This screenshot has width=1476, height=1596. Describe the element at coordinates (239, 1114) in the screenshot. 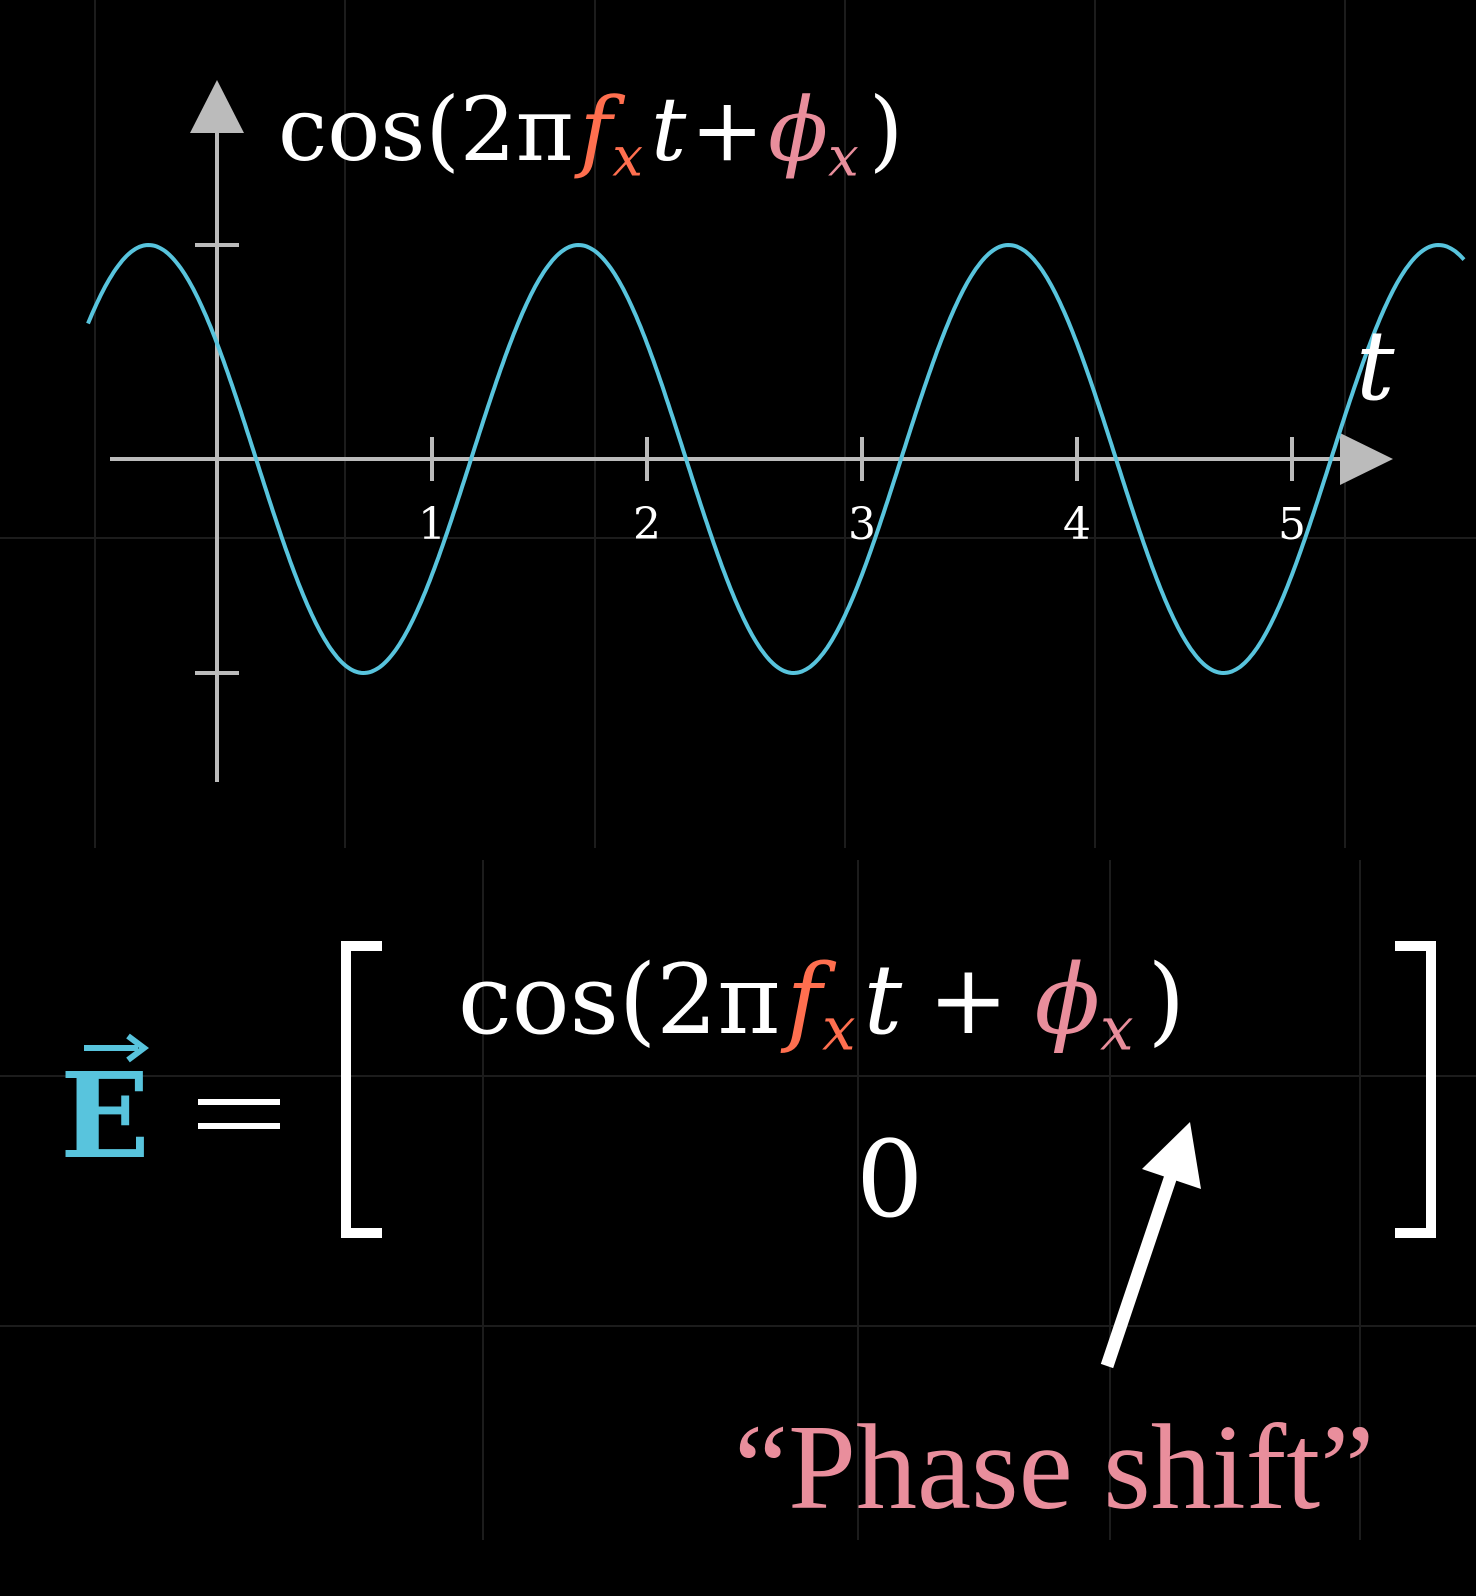

I see `equals-sign` at that location.